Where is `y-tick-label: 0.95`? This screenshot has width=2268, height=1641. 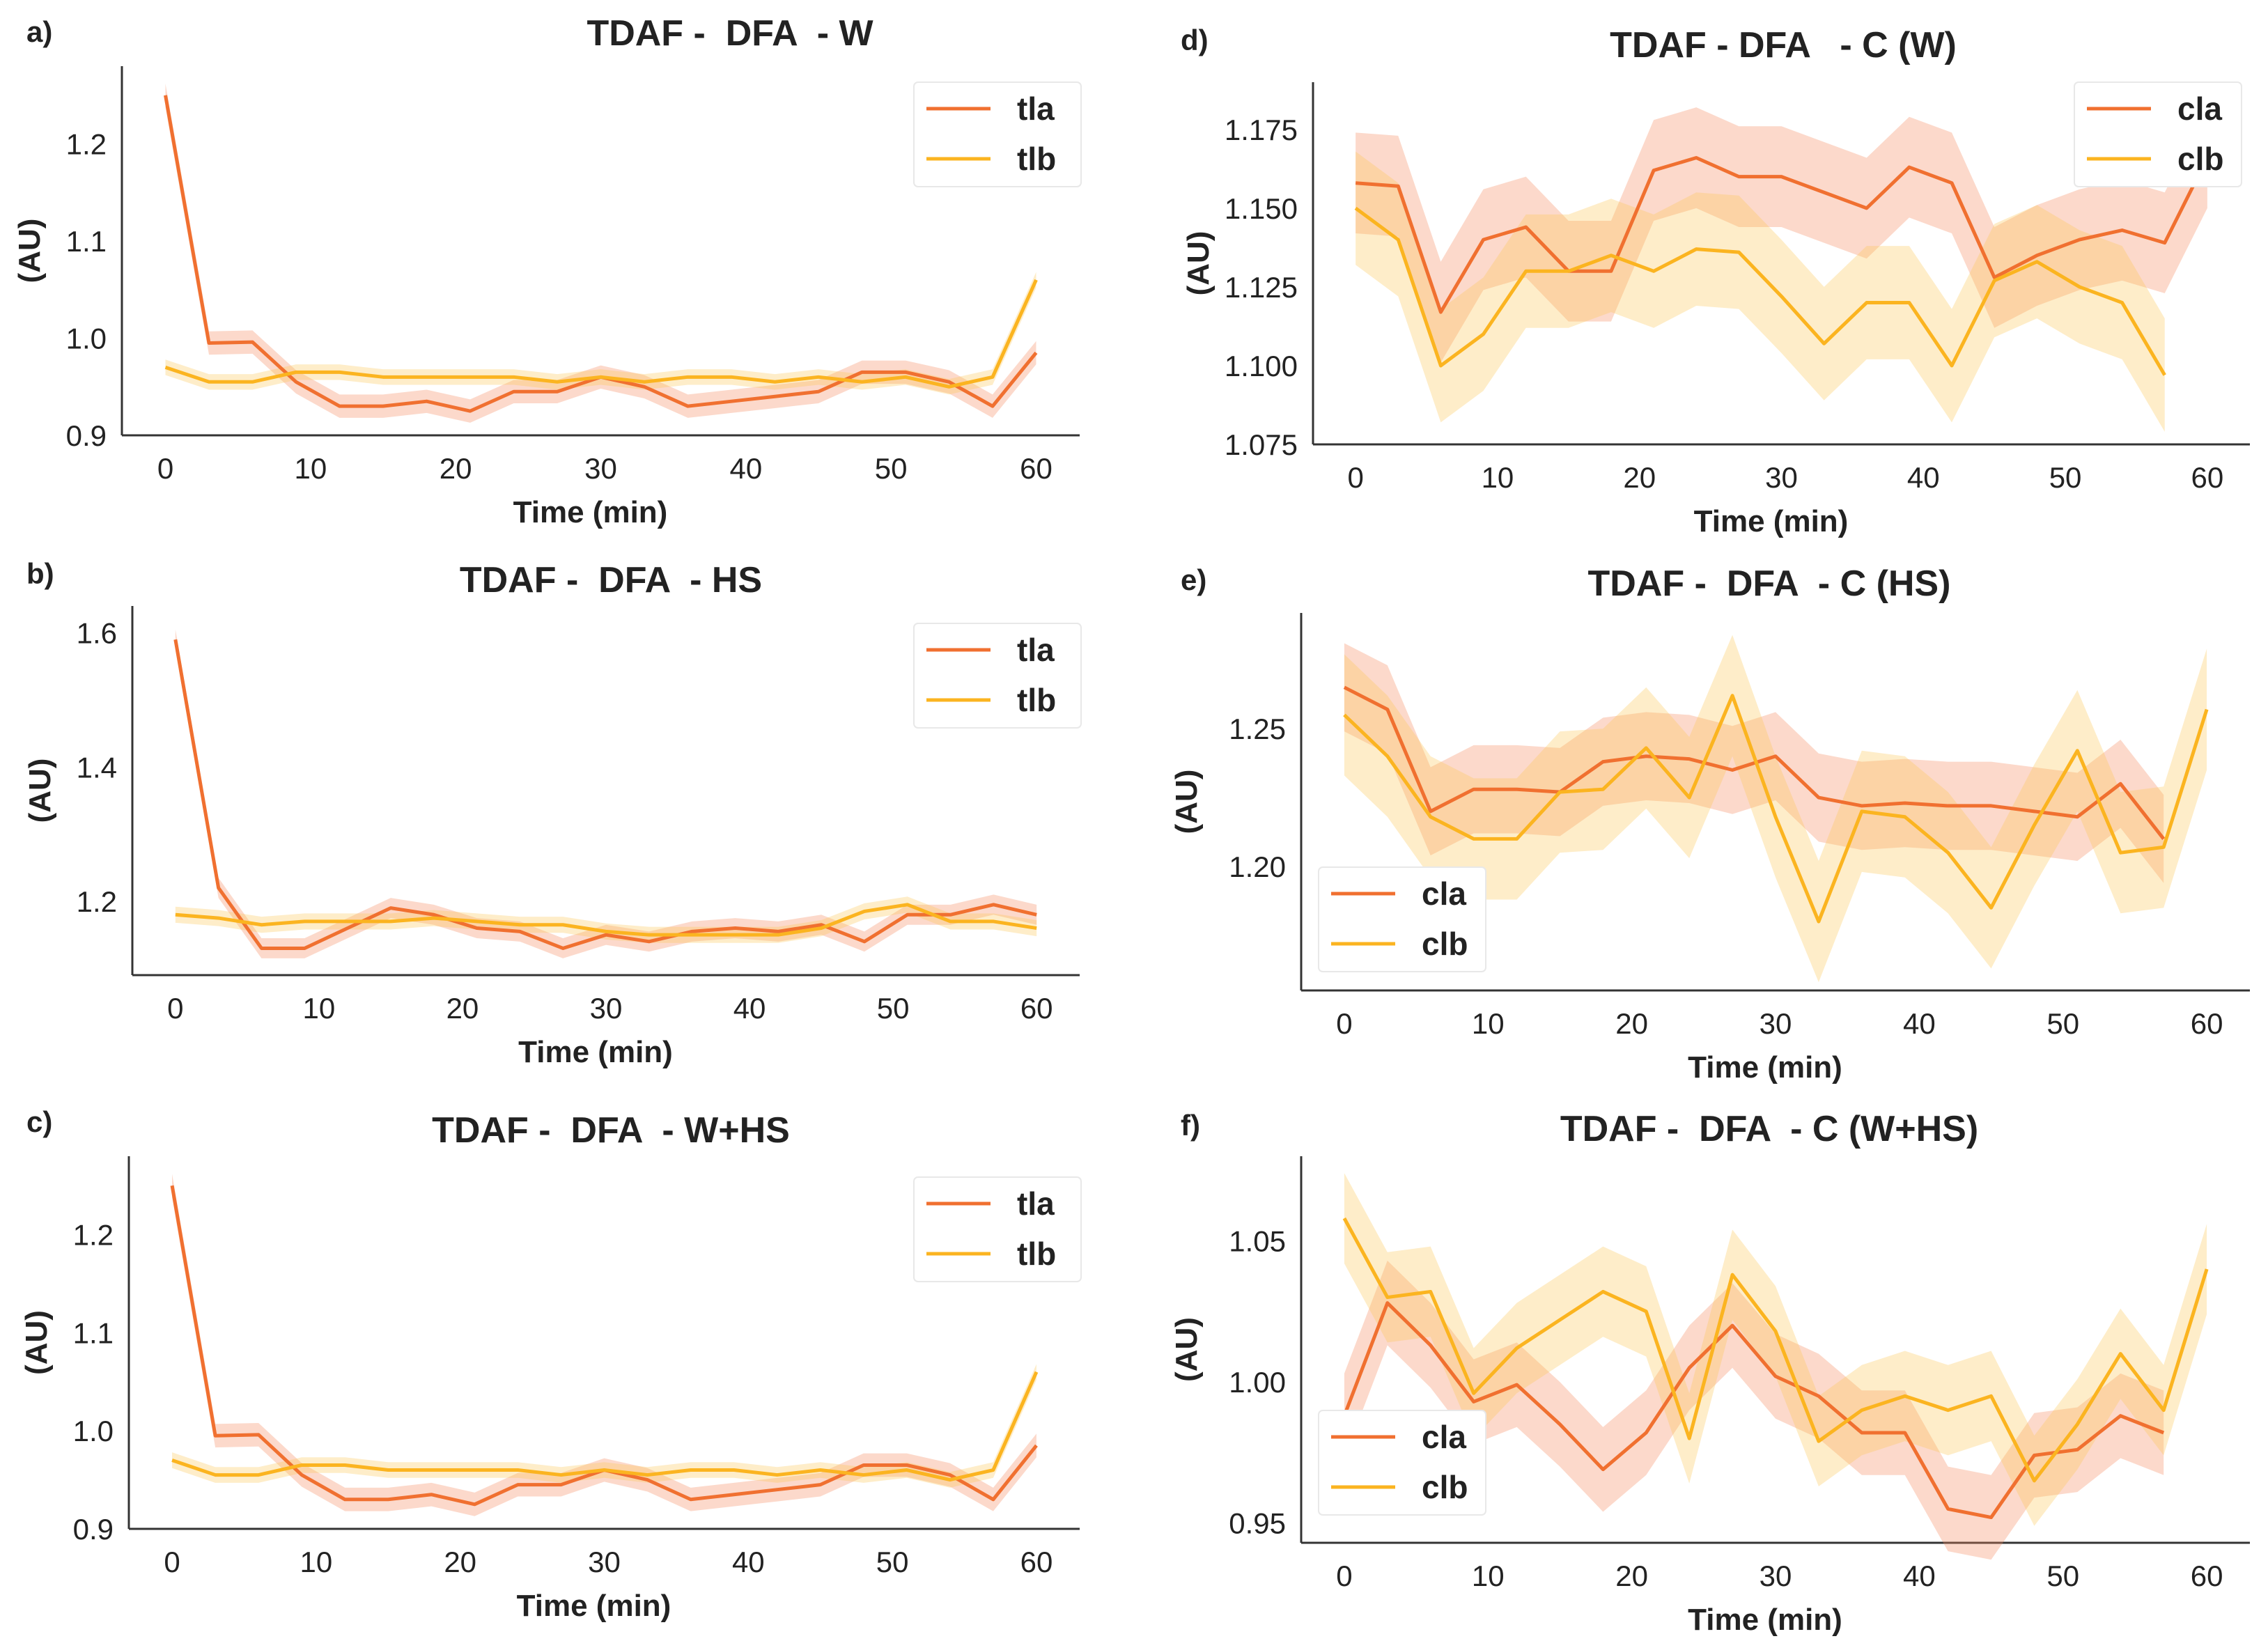
y-tick-label: 0.95 is located at coordinates (1257, 1523).